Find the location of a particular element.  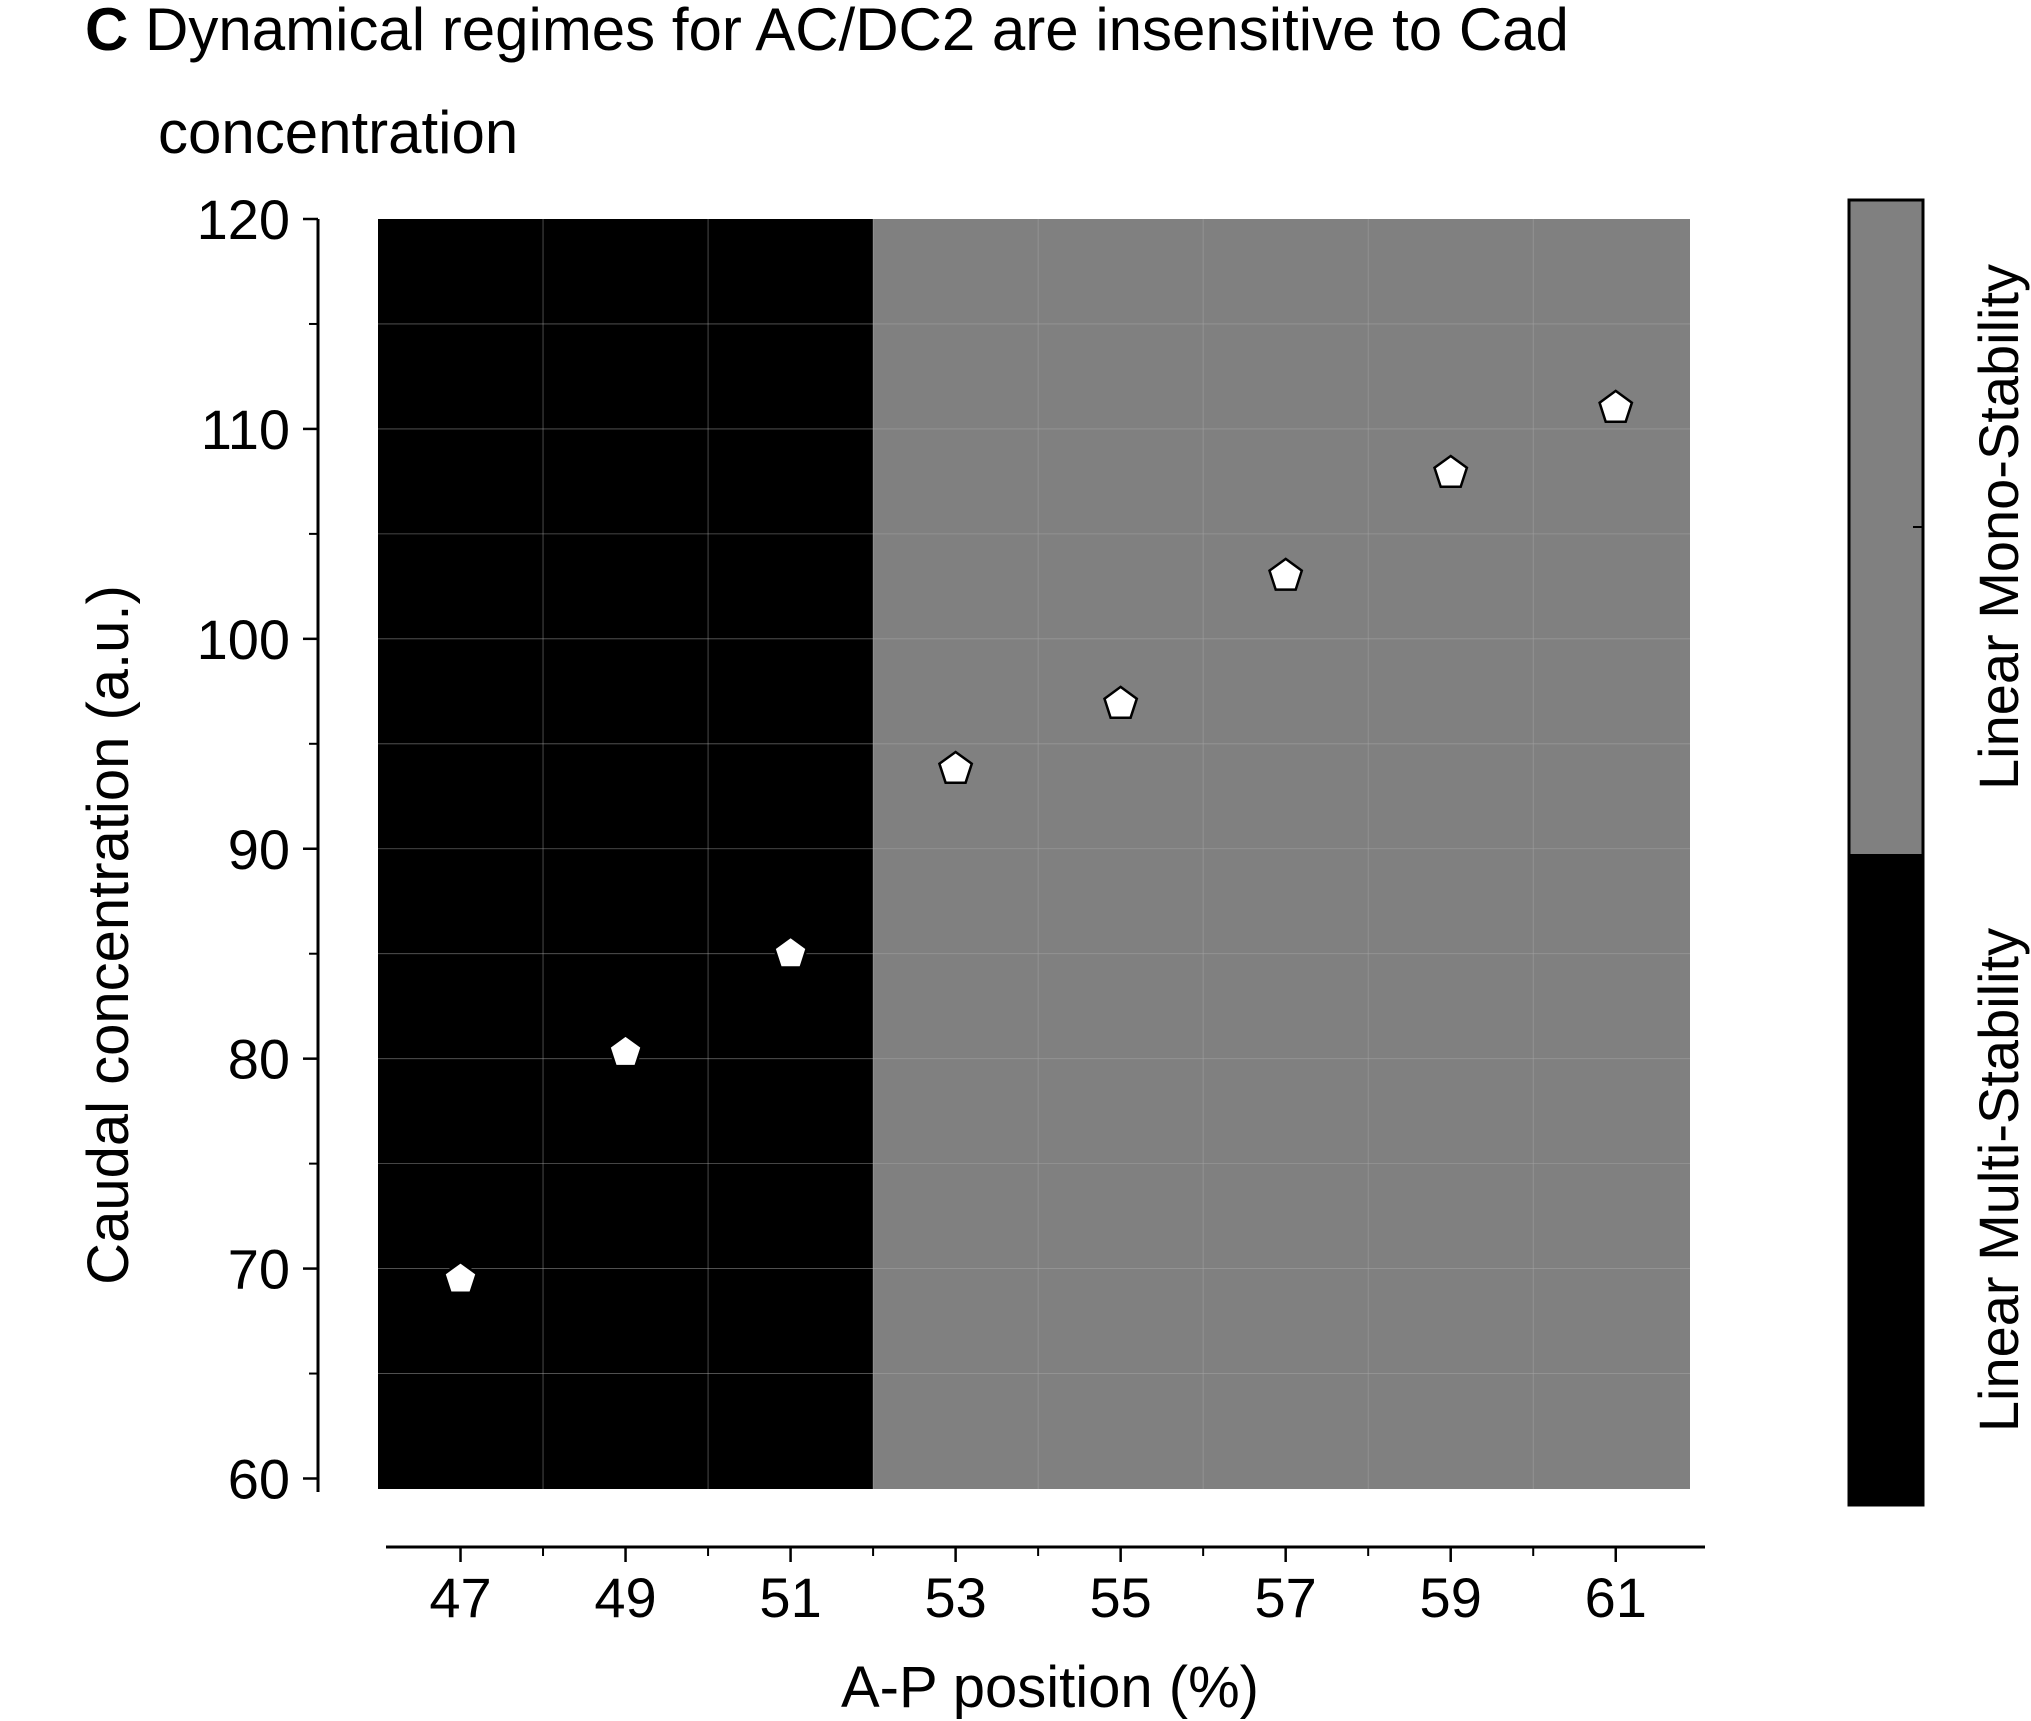

x-tick-label: 61 is located at coordinates (1616, 1597).